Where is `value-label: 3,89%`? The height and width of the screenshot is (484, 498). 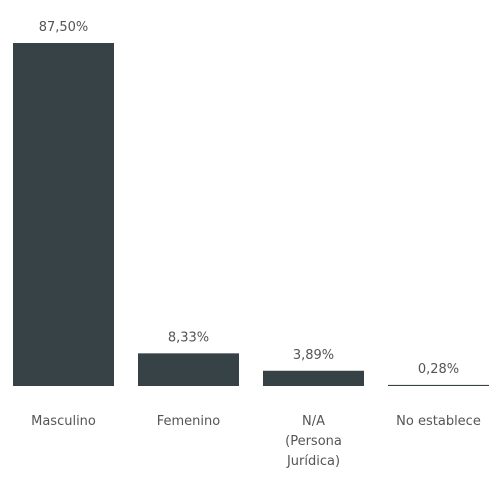
value-label: 3,89% is located at coordinates (313, 355).